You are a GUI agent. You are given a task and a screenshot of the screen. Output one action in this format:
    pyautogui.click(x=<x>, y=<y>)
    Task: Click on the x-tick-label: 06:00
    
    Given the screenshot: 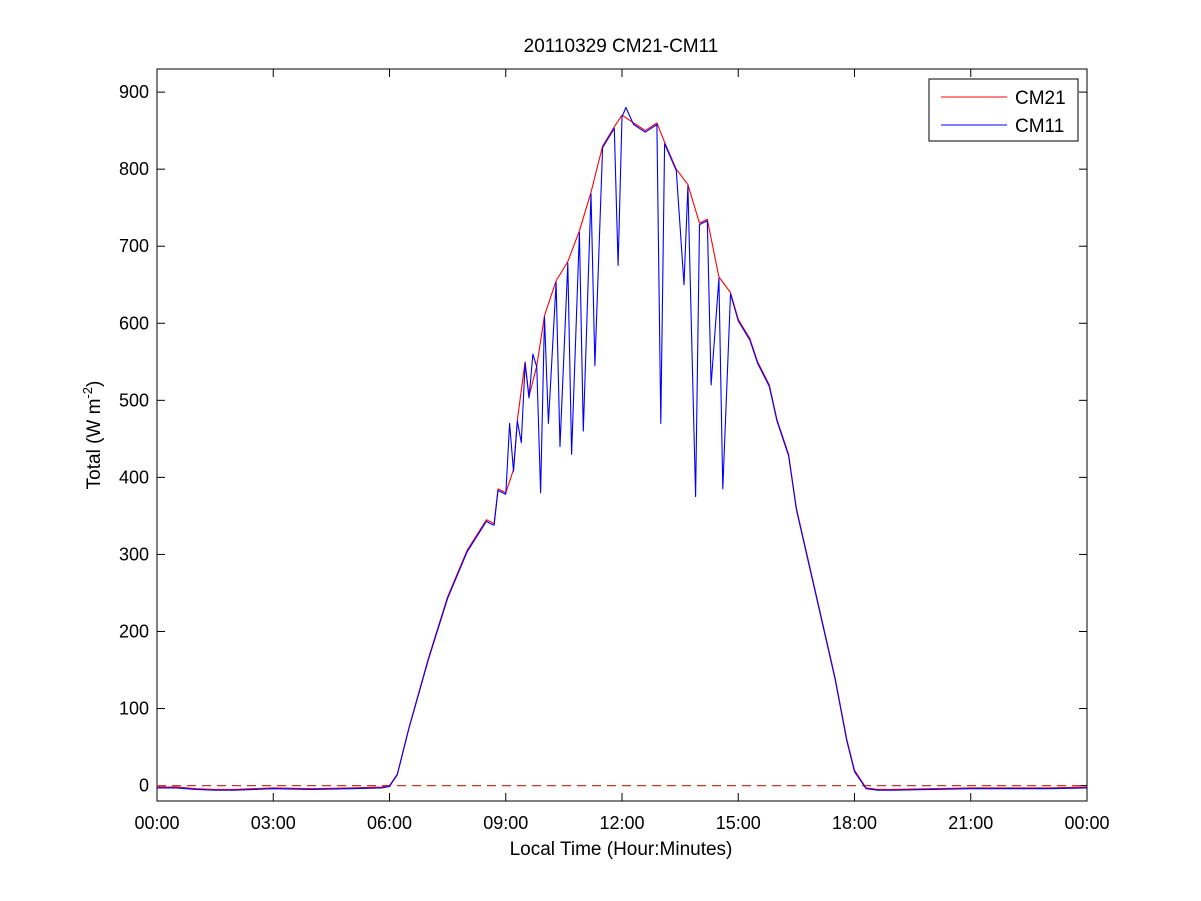 What is the action you would take?
    pyautogui.click(x=389, y=823)
    